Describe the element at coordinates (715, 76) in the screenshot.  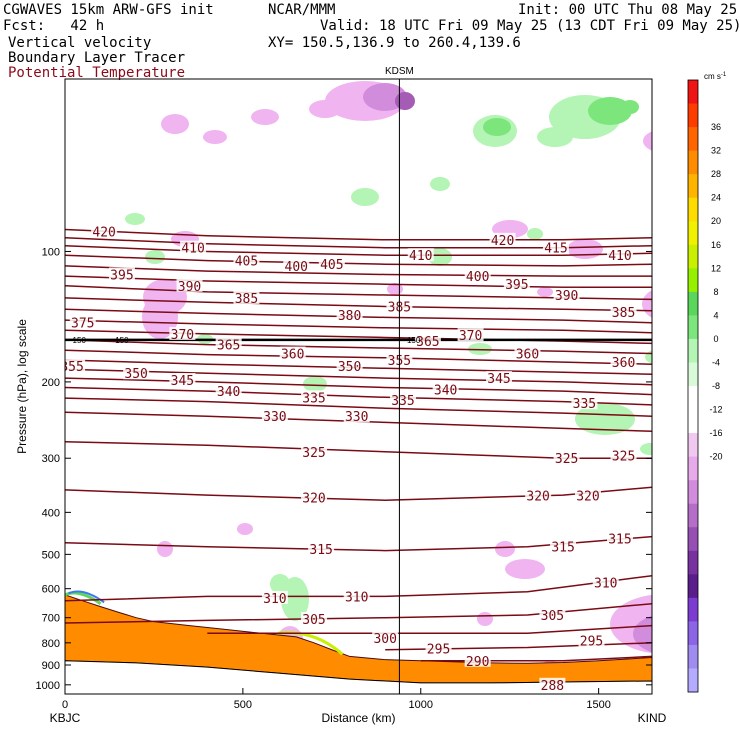
I see `colorbar-unit: cm s-1` at that location.